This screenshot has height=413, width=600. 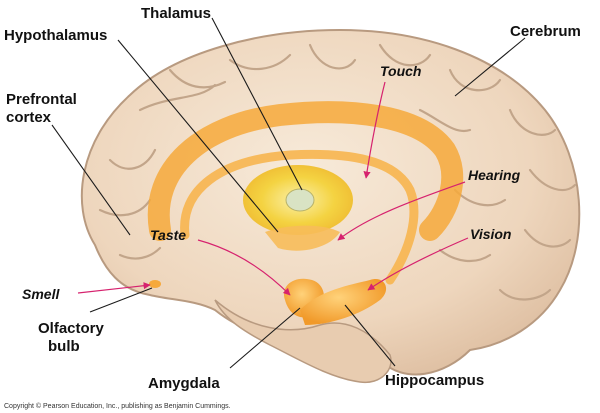 I want to click on thalamus-core, so click(x=300, y=200).